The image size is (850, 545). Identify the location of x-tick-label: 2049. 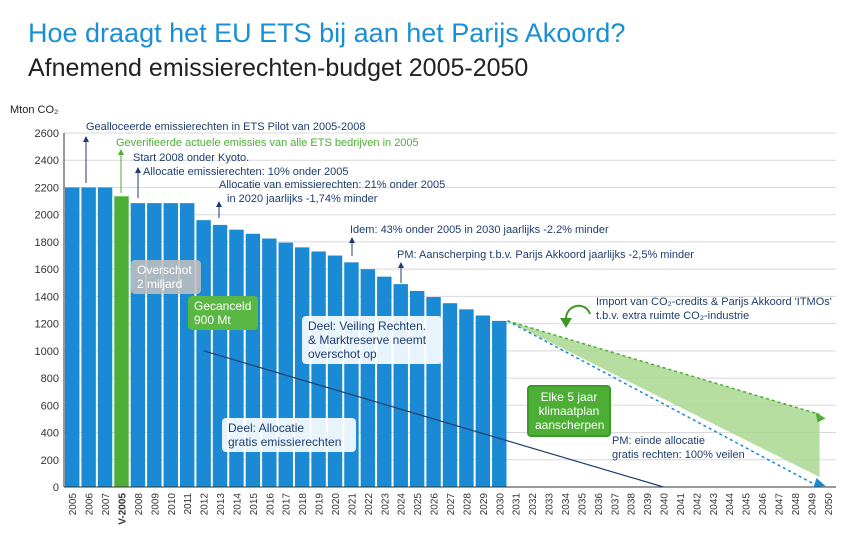
(812, 504).